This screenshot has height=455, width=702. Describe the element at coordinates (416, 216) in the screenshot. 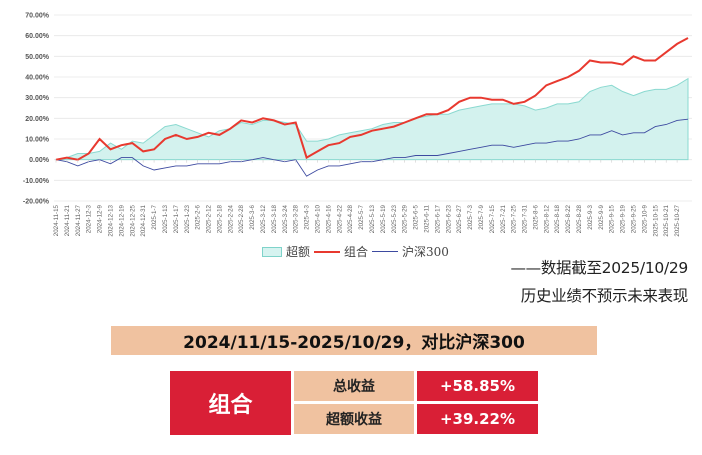

I see `svg-text: 2025-6-5` at that location.